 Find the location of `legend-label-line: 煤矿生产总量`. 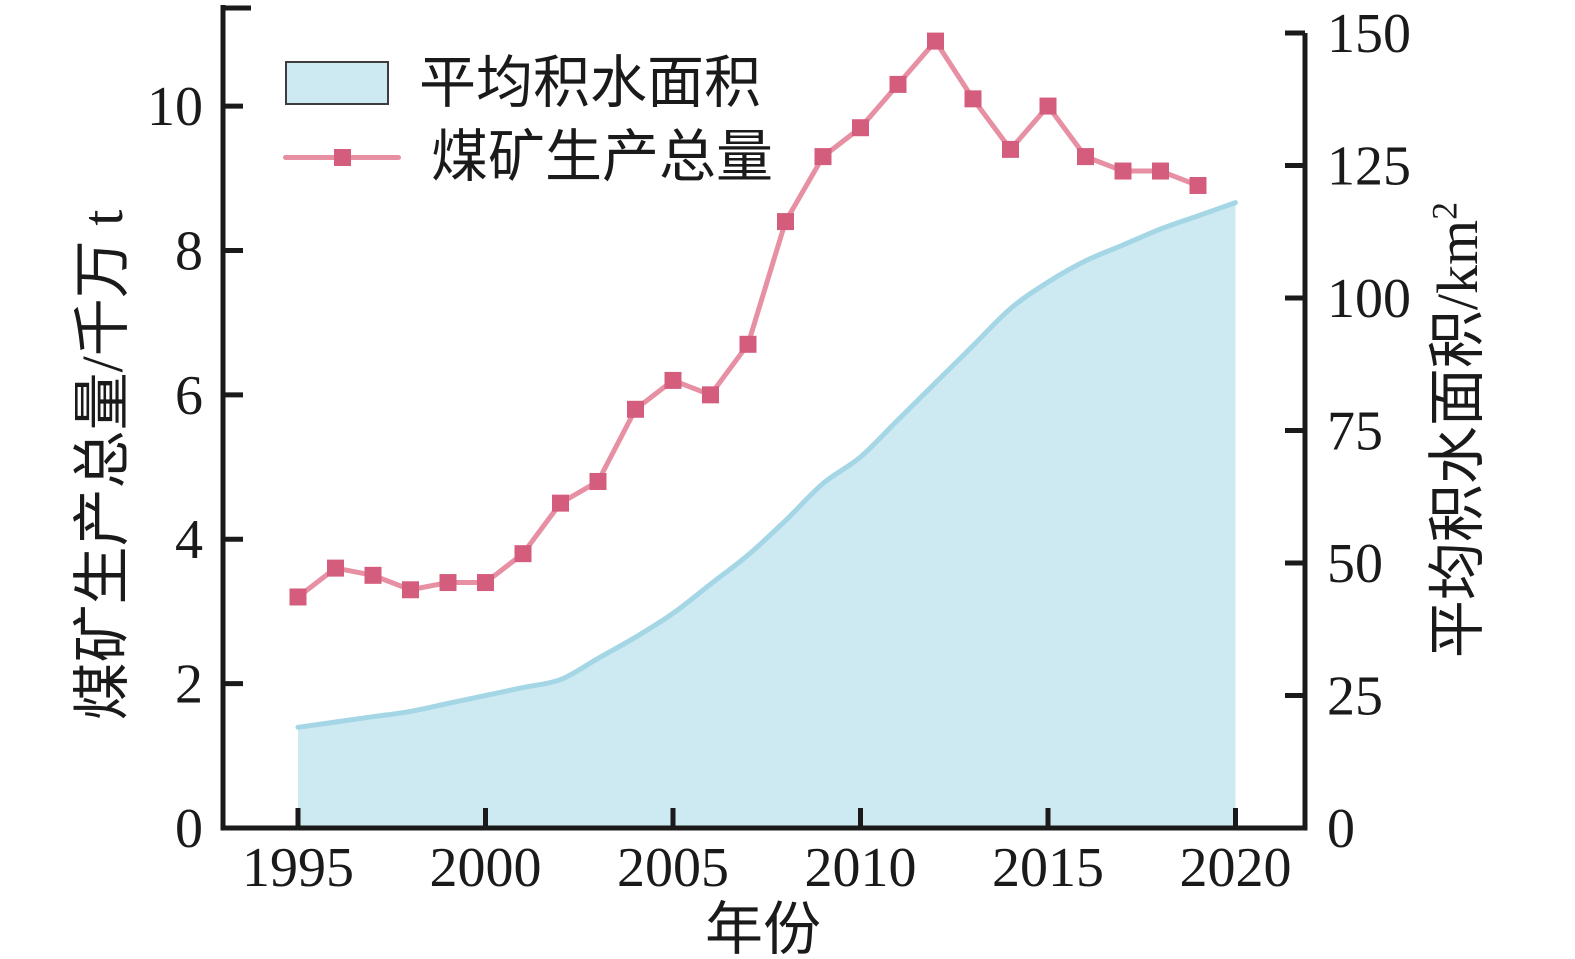

legend-label-line: 煤矿生产总量 is located at coordinates (602, 157).